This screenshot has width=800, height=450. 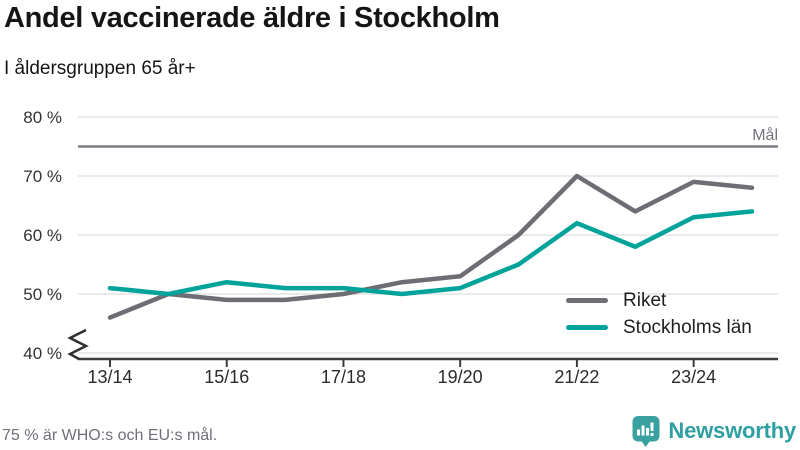 I want to click on footnote: 75 % är WHO:s och EU:s mål., so click(x=110, y=435).